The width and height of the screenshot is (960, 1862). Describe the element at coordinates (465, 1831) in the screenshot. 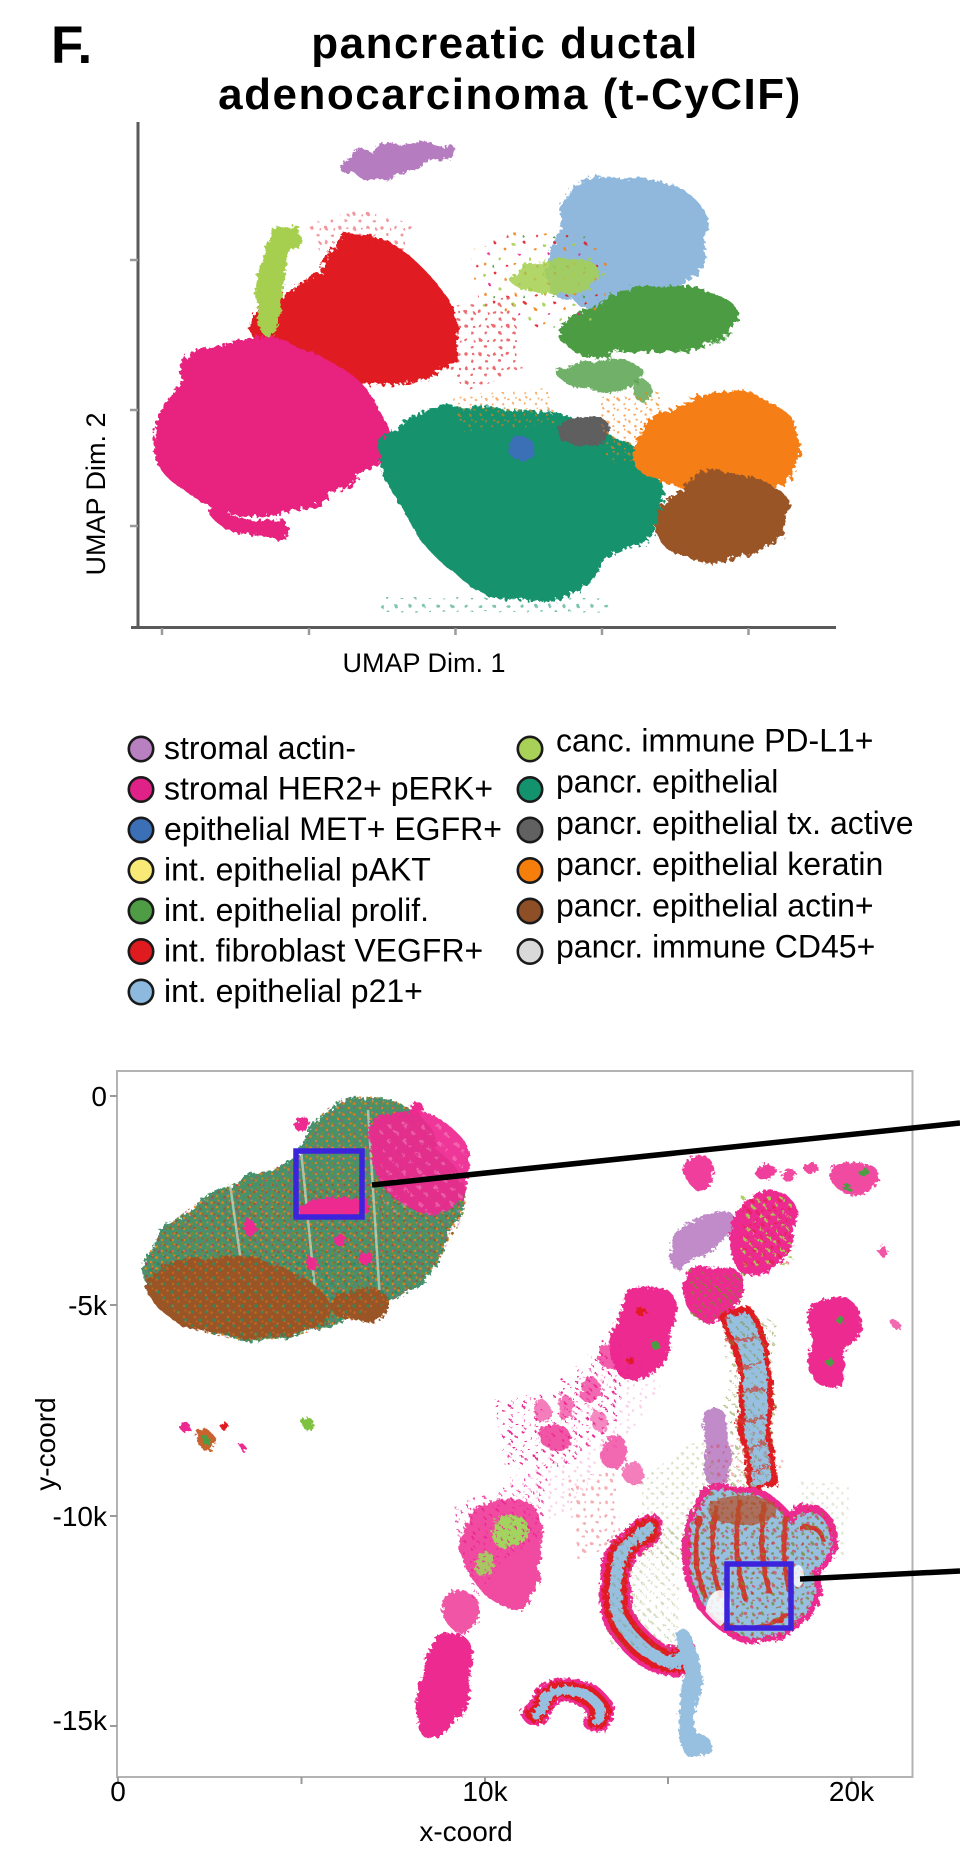

I see `svg-text: x-coord` at that location.